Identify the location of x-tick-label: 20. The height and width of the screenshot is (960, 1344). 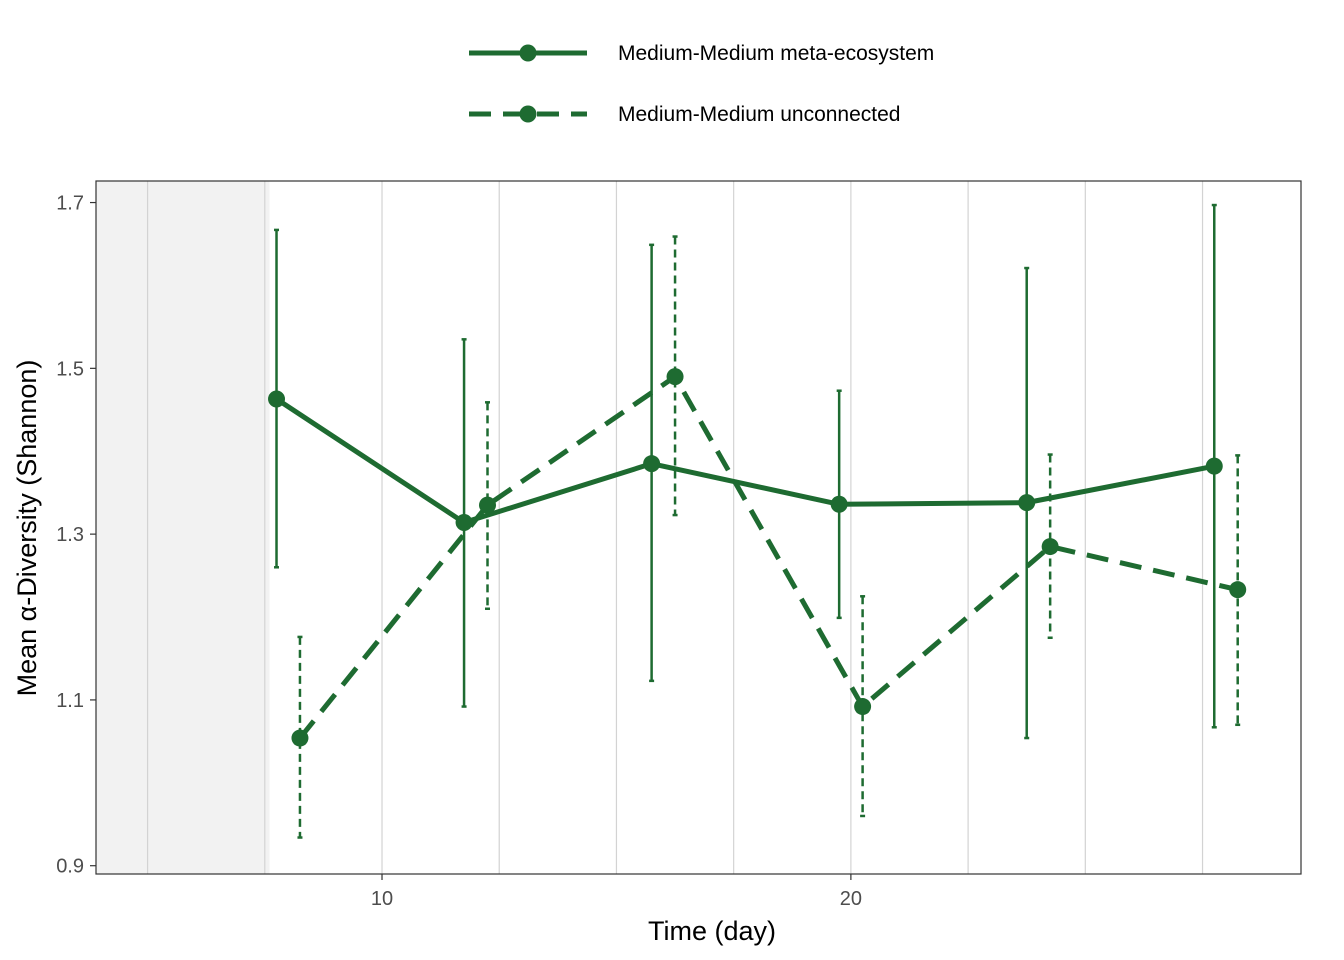
(851, 899).